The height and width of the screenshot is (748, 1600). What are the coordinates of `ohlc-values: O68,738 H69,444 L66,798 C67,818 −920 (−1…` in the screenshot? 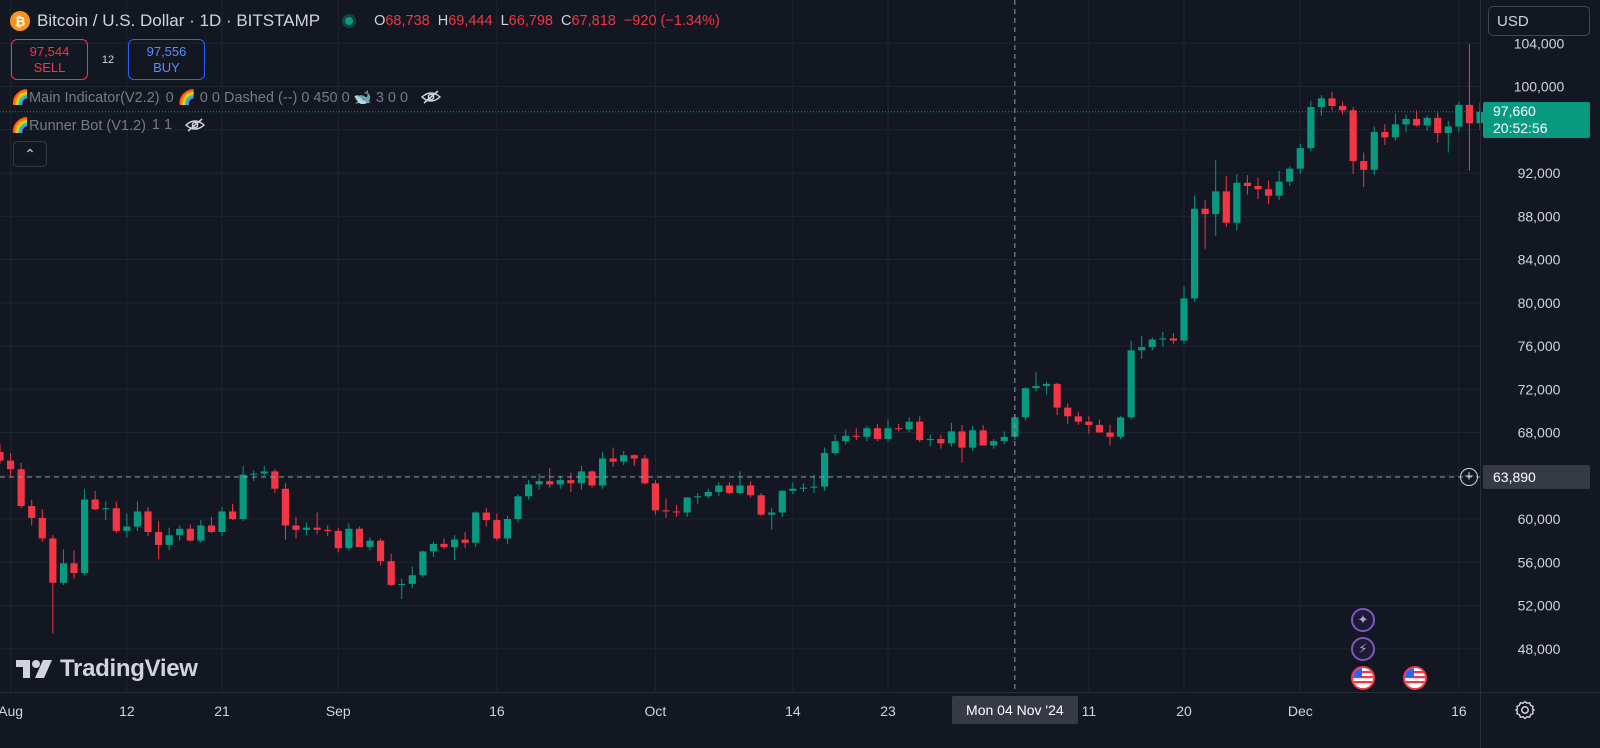 It's located at (547, 21).